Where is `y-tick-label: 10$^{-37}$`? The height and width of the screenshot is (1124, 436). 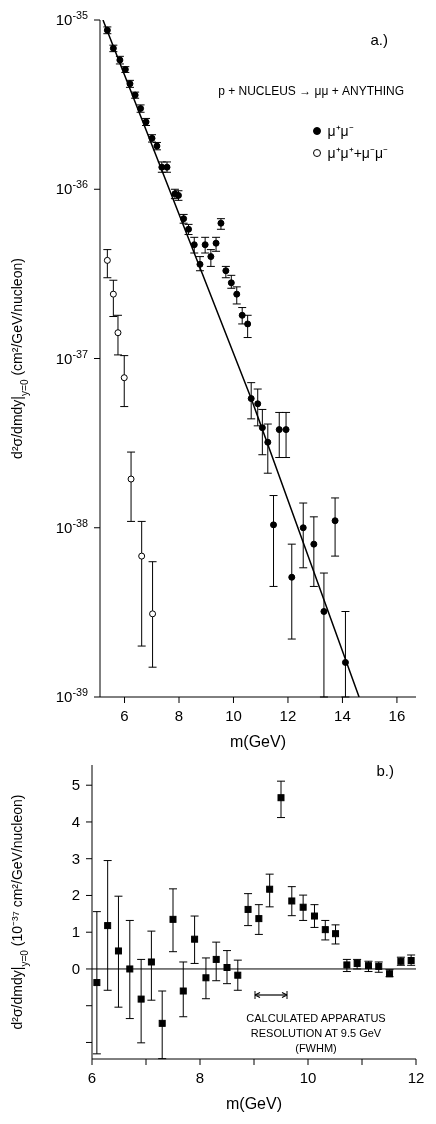
y-tick-label: 10$^{-37}$ is located at coordinates (71, 357).